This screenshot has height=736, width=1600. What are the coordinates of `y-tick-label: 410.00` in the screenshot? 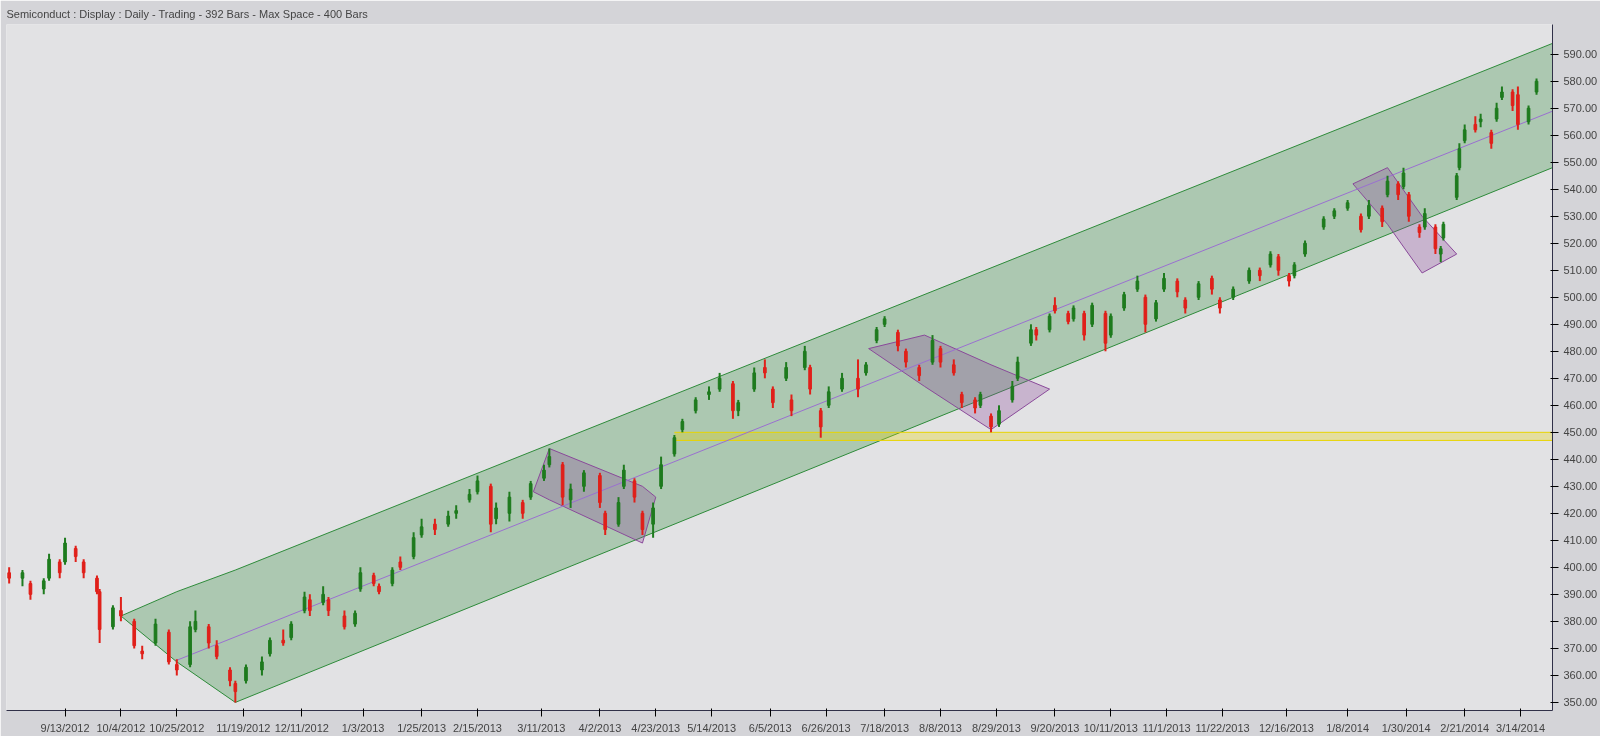 It's located at (1580, 540).